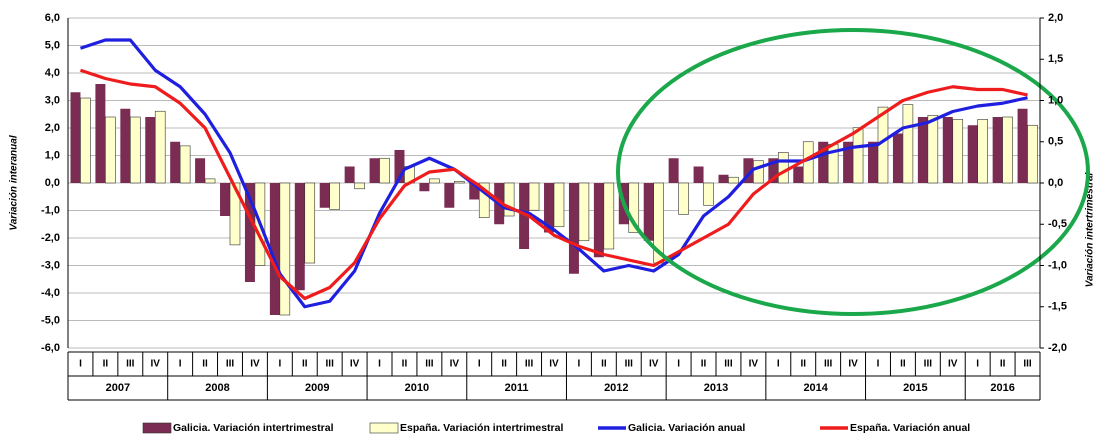  Describe the element at coordinates (50, 238) in the screenshot. I see `y-tick-label: -2,0` at that location.